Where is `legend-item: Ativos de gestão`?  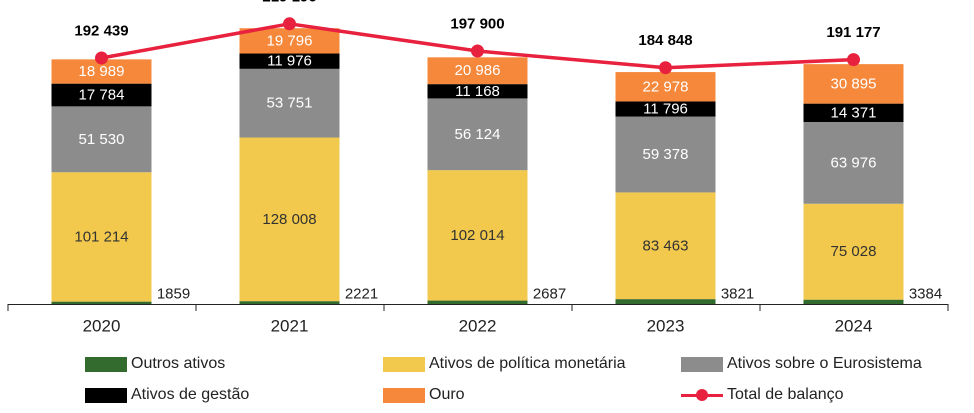 legend-item: Ativos de gestão is located at coordinates (167, 395).